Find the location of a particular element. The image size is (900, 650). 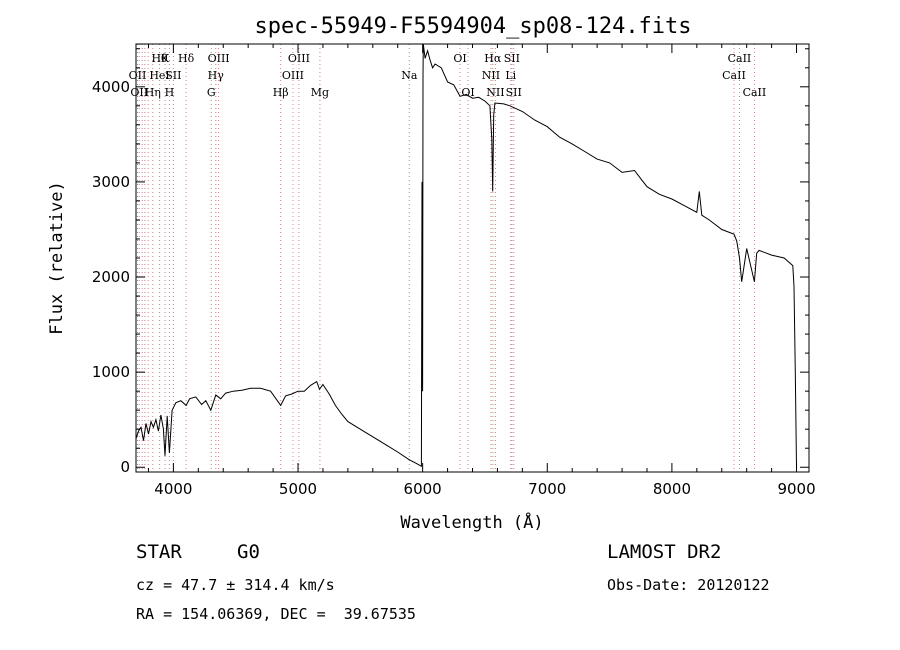

y-tick-label: 3000 is located at coordinates (111, 182).